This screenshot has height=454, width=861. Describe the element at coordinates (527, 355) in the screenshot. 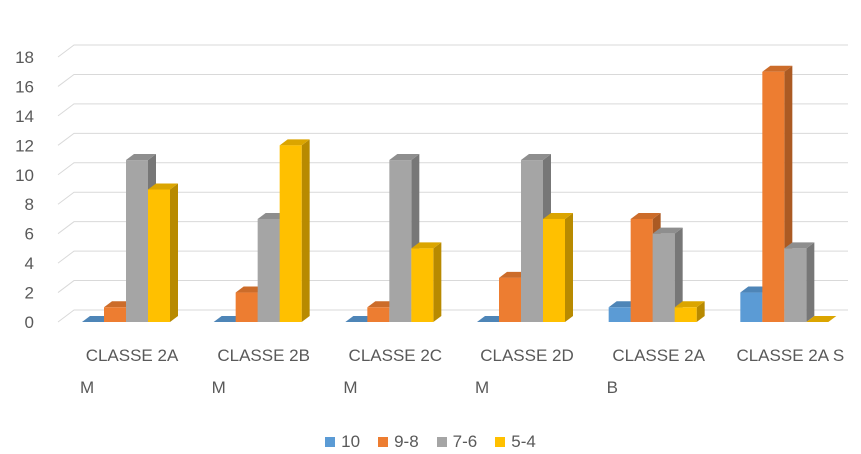

I see `category-label: CLASSE 2D` at that location.